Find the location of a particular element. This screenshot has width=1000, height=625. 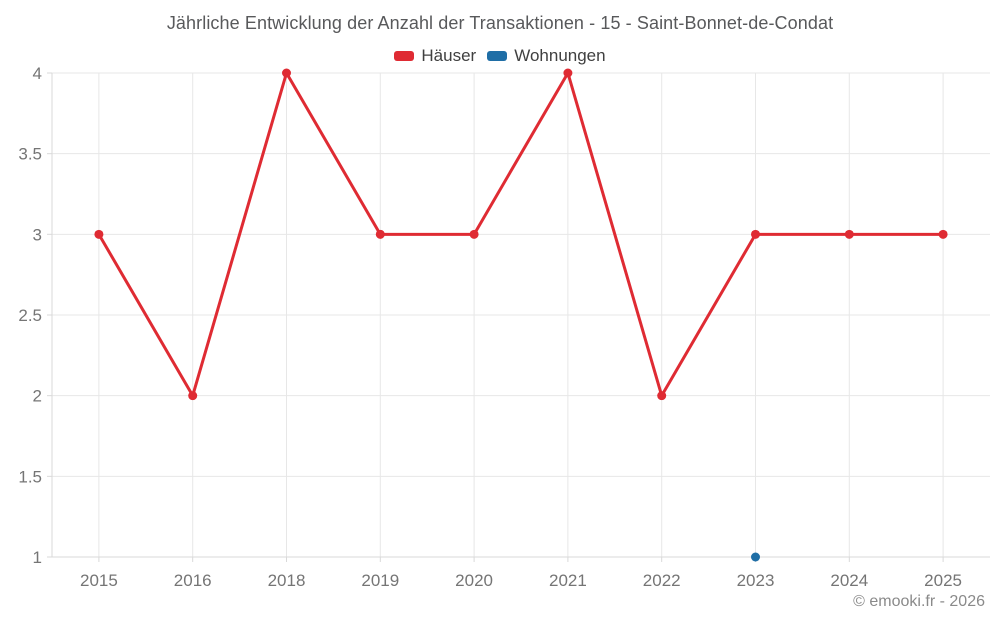

legend: Häuser Wohnungen is located at coordinates (500, 56).